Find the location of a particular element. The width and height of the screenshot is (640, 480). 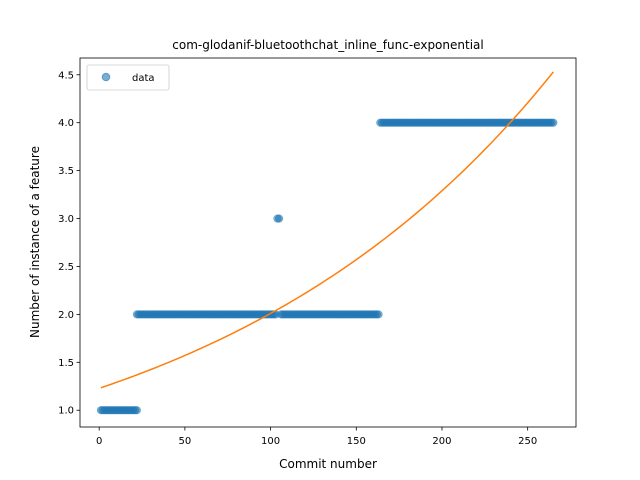

x-tick-label: 200 is located at coordinates (441, 441).